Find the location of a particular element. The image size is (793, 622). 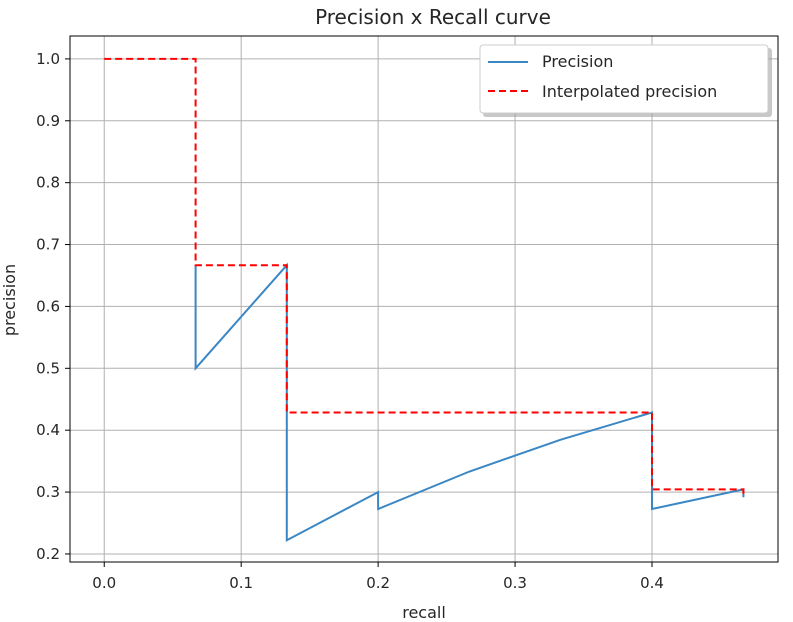

legend-label-interpolated-precision: Interpolated precision is located at coordinates (629, 91).